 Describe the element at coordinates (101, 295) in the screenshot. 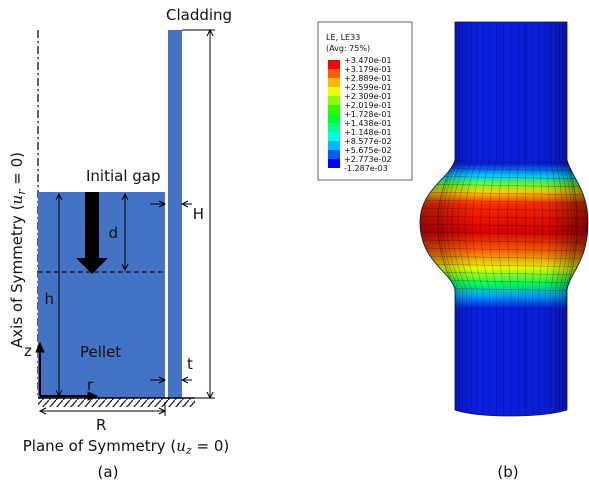

I see `pellet` at that location.